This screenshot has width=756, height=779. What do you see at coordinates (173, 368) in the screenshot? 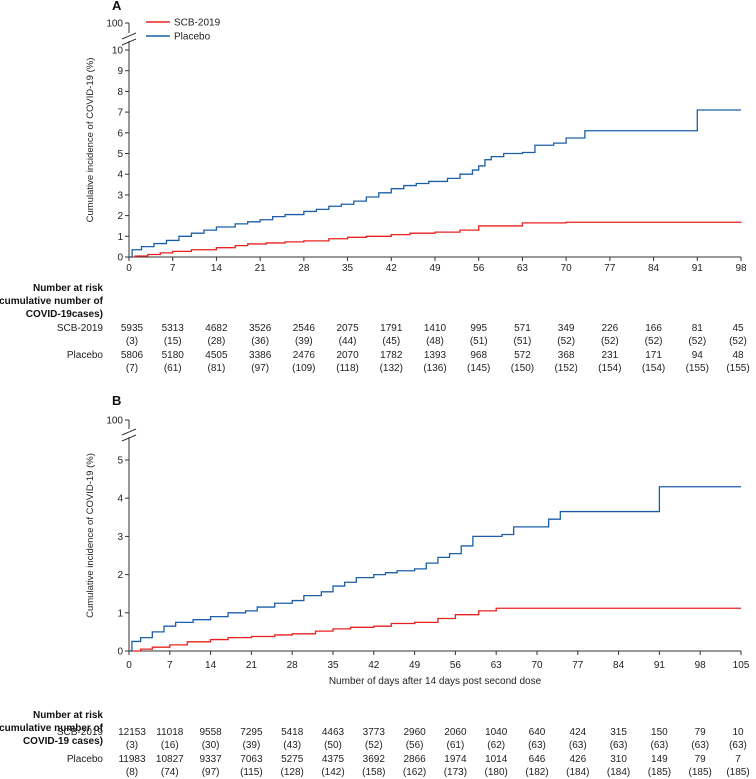
I see `panel-a-risk-cases-value: (61)` at bounding box center [173, 368].